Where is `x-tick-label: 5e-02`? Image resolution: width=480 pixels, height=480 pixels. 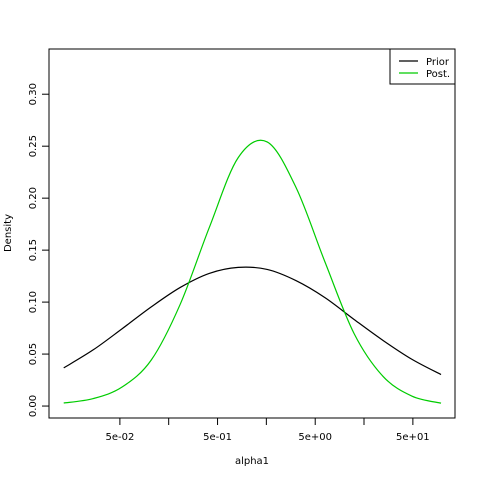 x-tick-label: 5e-02 is located at coordinates (119, 437).